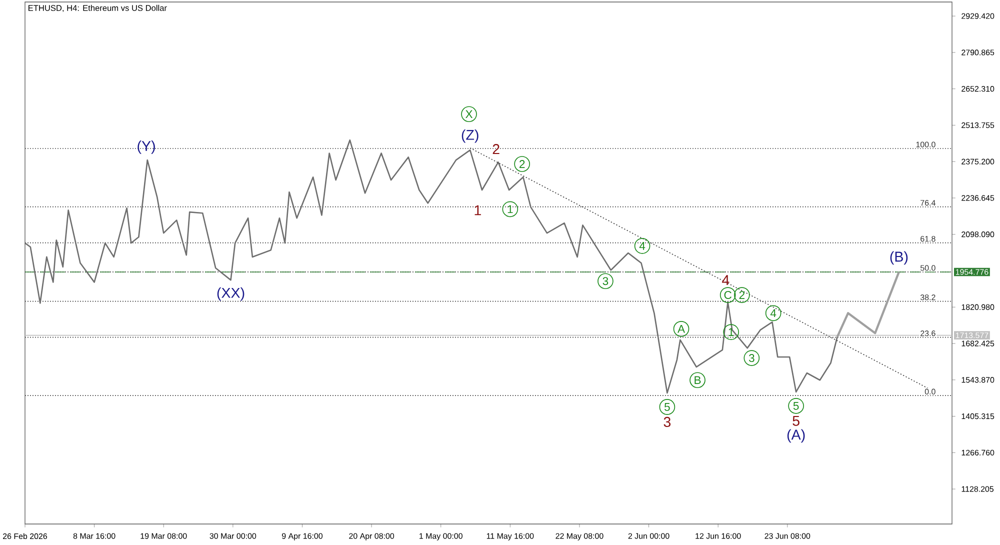 The height and width of the screenshot is (545, 1000). What do you see at coordinates (728, 295) in the screenshot?
I see `annotation: C` at bounding box center [728, 295].